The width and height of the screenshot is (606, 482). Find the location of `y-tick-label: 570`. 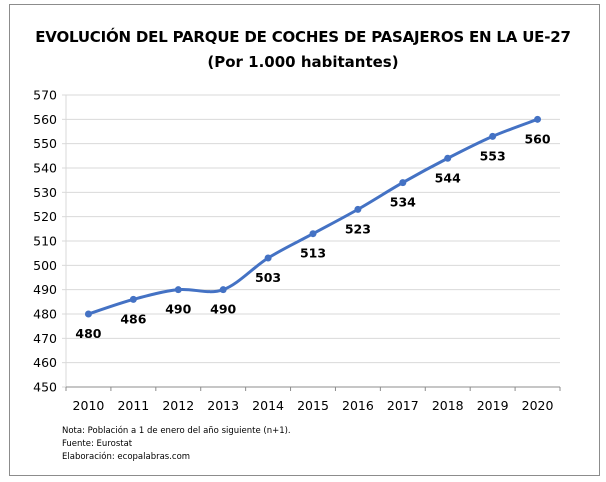

y-tick-label: 570 is located at coordinates (45, 95).